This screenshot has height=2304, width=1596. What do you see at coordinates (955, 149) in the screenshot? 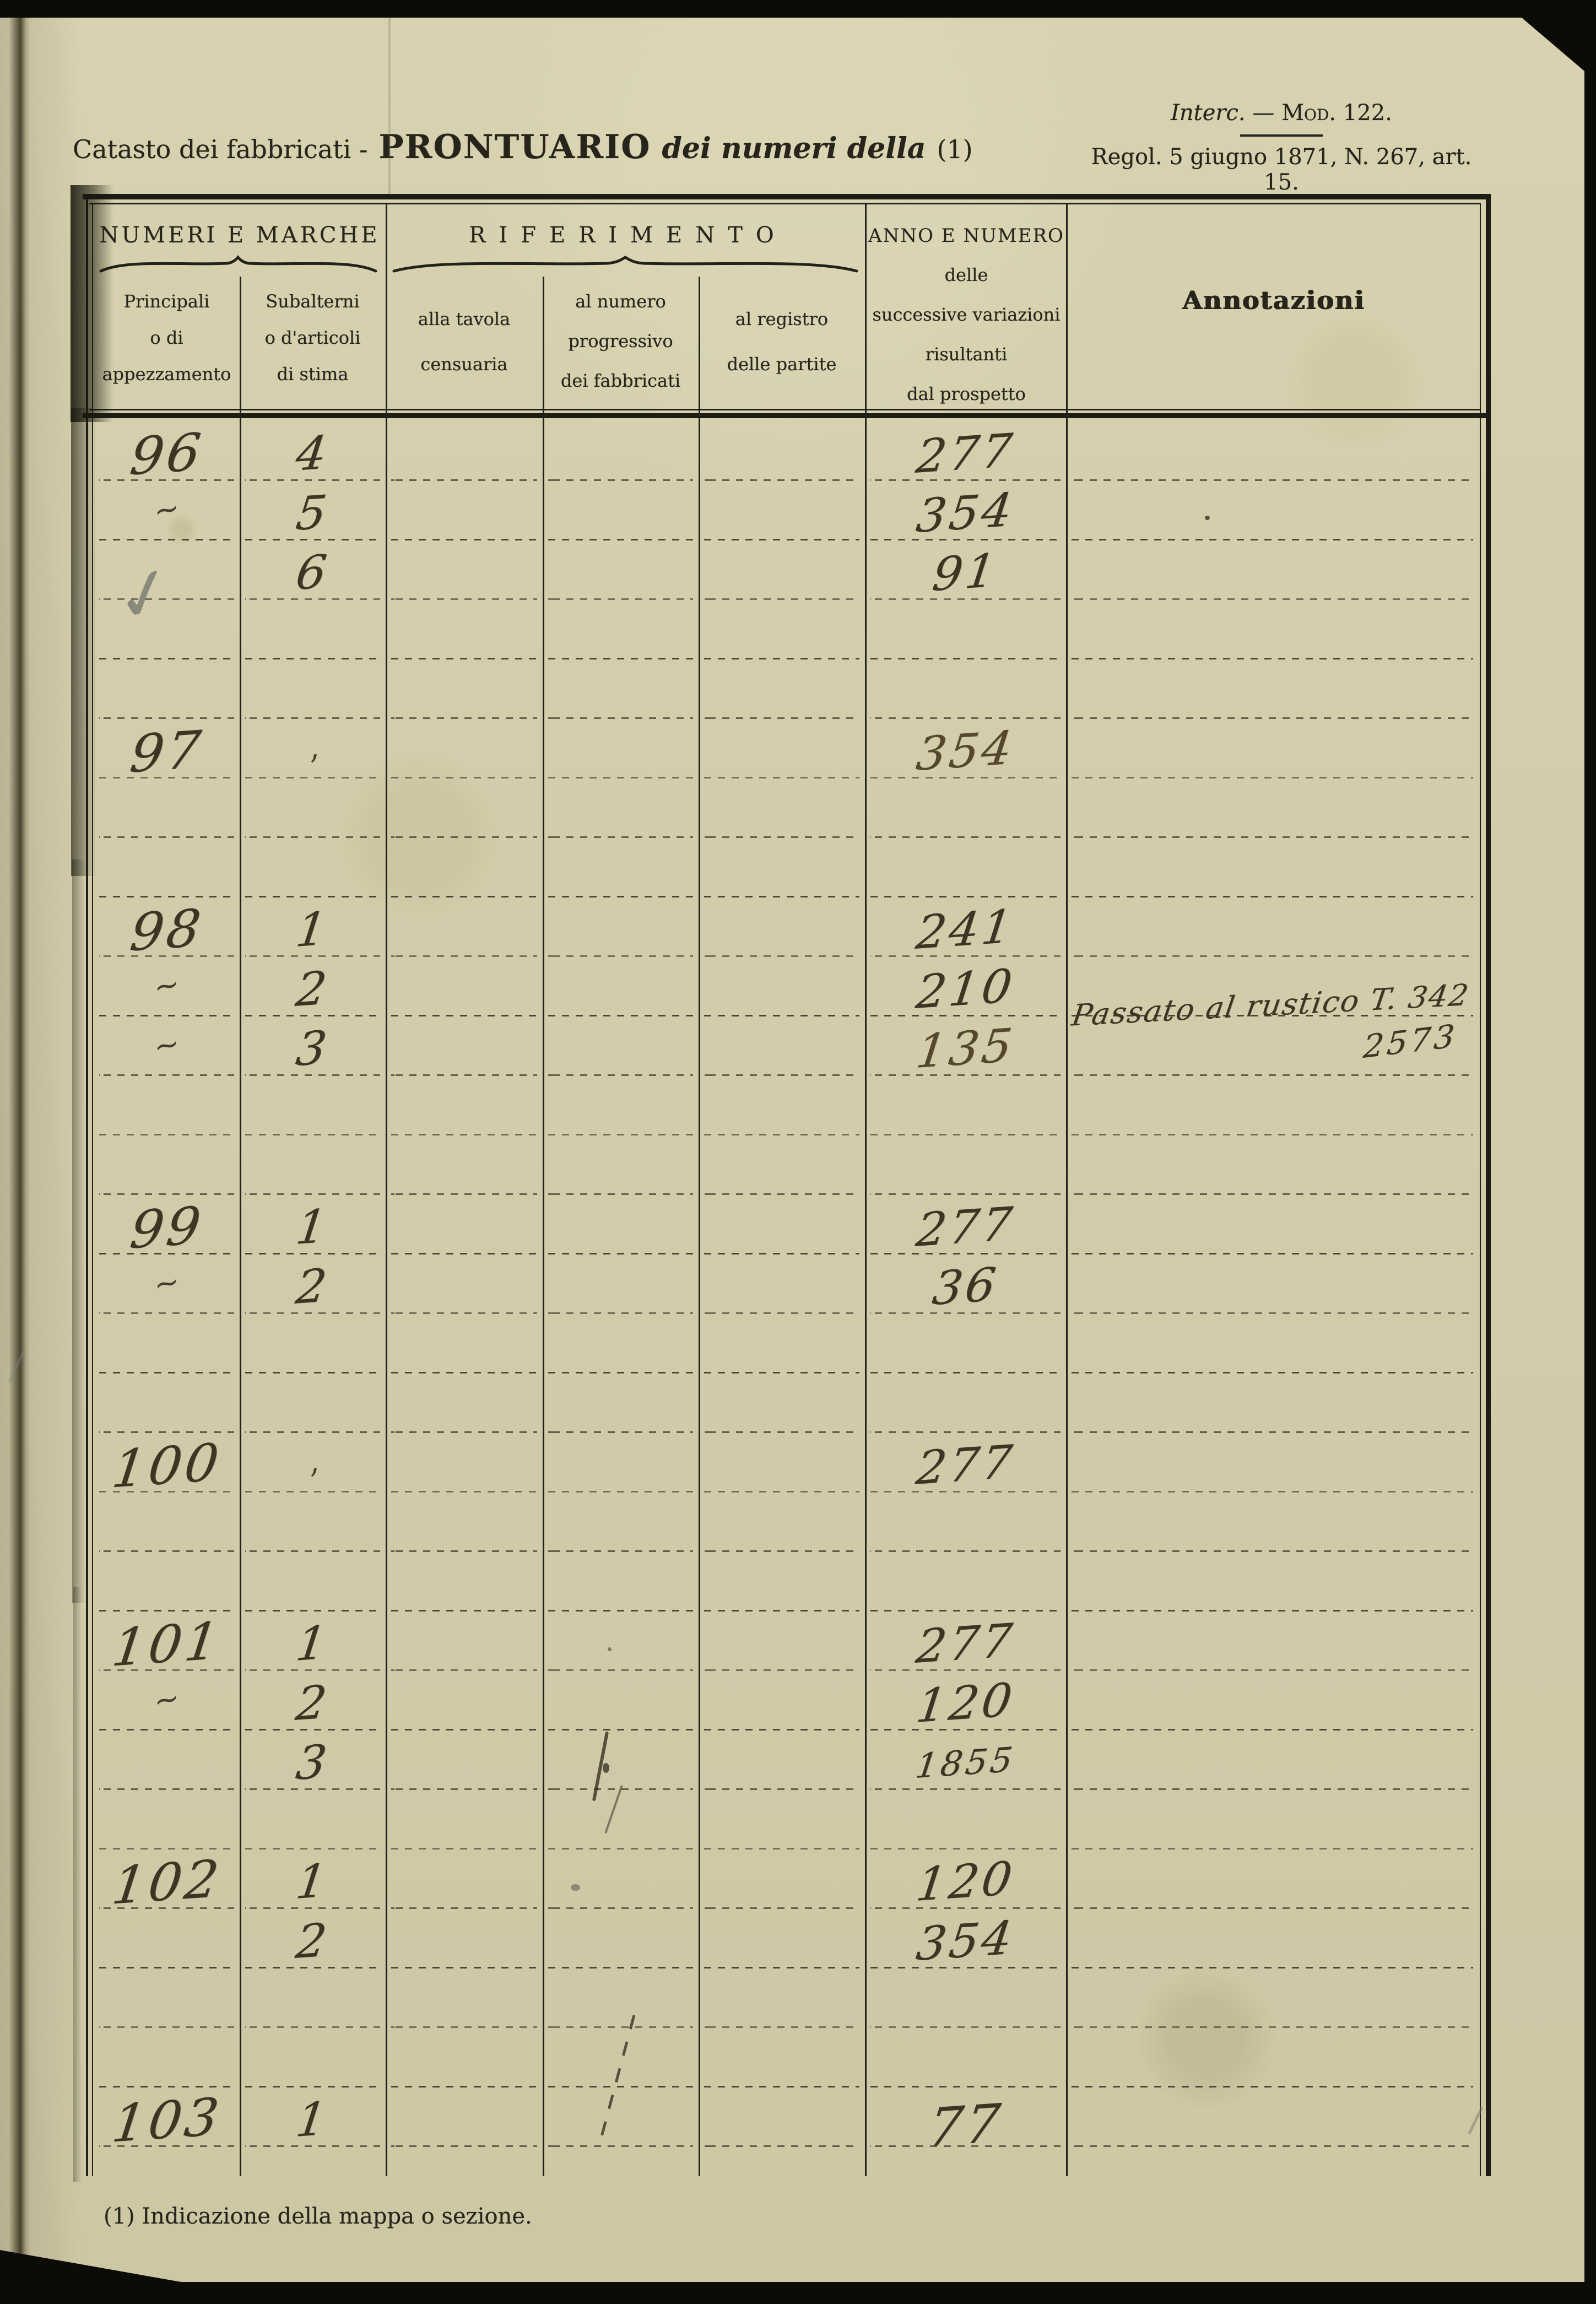
I see `page-title-footnote-ref: (1)` at bounding box center [955, 149].